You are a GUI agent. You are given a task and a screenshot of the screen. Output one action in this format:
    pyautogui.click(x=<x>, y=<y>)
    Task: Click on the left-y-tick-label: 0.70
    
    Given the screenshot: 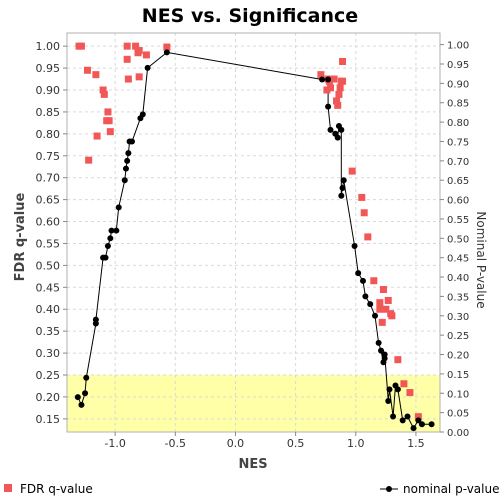 What is the action you would take?
    pyautogui.click(x=48, y=178)
    